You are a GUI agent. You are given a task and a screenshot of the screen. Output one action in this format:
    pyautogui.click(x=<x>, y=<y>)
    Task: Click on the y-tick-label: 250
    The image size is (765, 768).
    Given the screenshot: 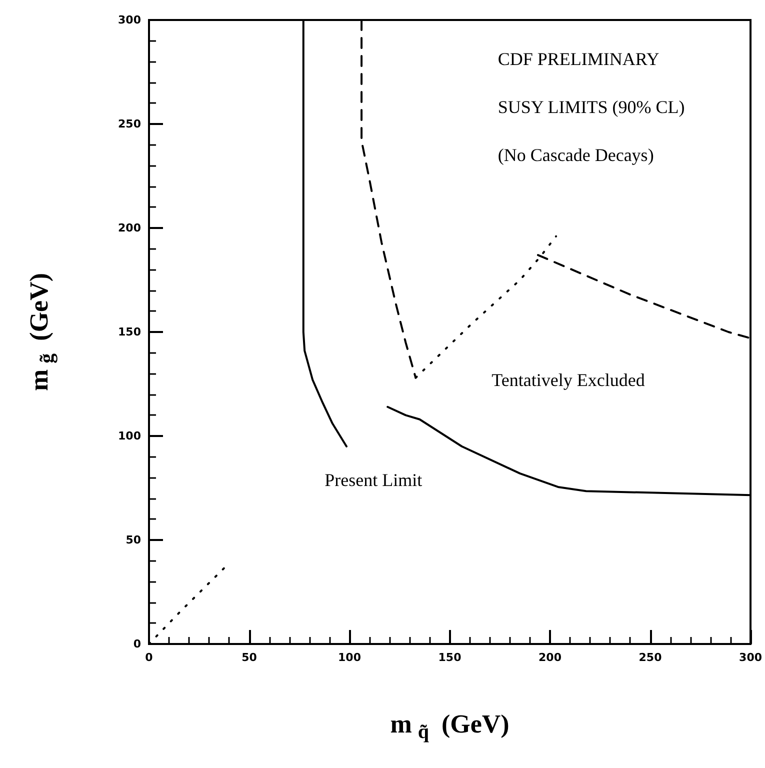 What is the action you would take?
    pyautogui.click(x=130, y=124)
    